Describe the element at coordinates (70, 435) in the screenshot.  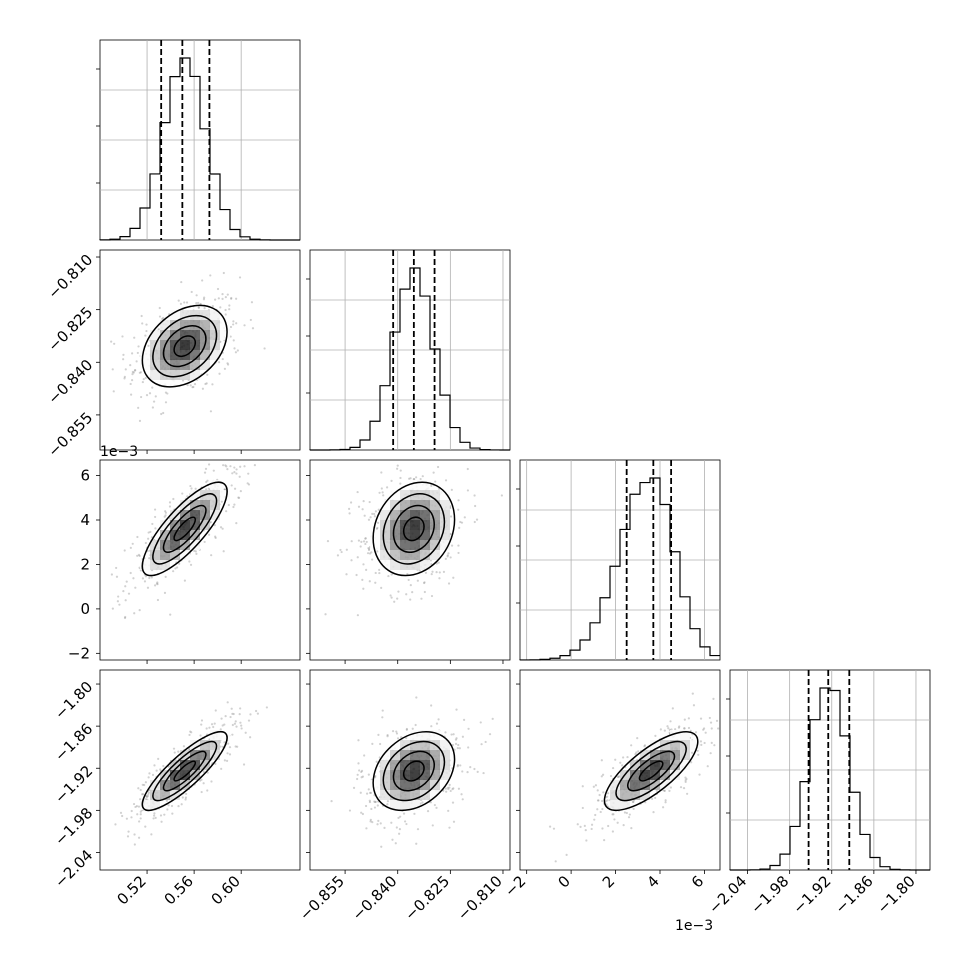
I see `y-tick-label: −0.855` at that location.